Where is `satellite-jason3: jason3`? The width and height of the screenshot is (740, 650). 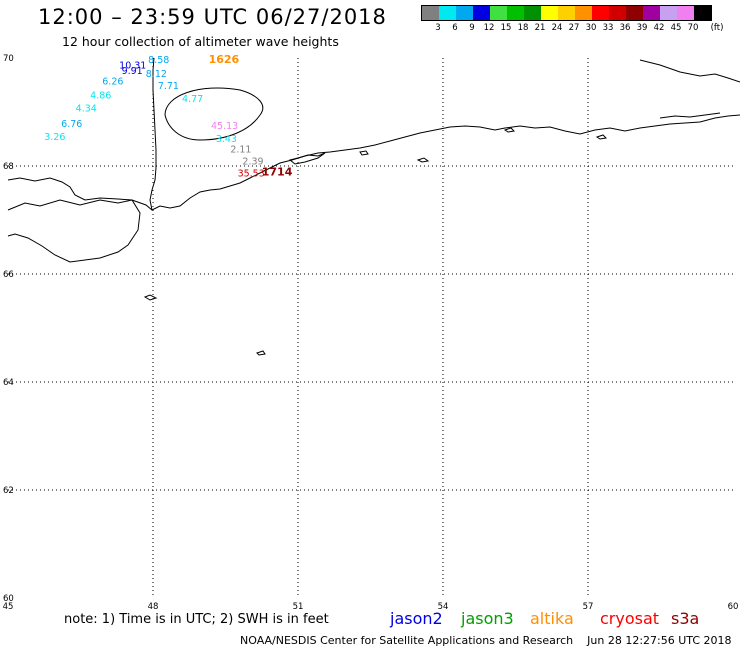
satellite-jason3: jason3 is located at coordinates (487, 618).